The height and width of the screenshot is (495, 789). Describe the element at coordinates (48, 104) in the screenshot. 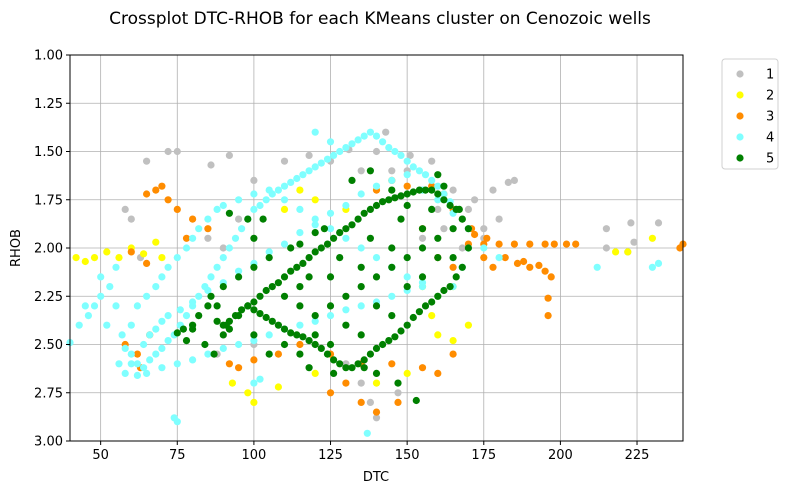

I see `y-tick-label: 1.25` at that location.